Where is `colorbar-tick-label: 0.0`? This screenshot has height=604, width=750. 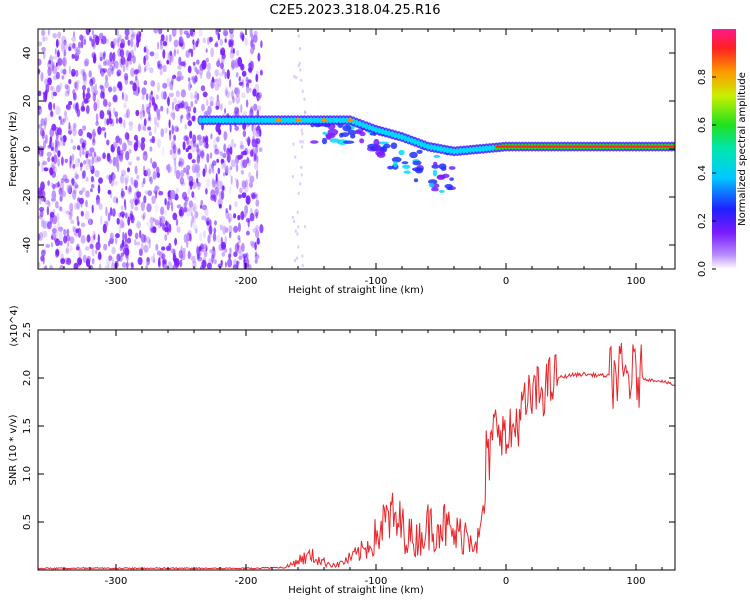
colorbar-tick-label: 0.0 is located at coordinates (702, 269).